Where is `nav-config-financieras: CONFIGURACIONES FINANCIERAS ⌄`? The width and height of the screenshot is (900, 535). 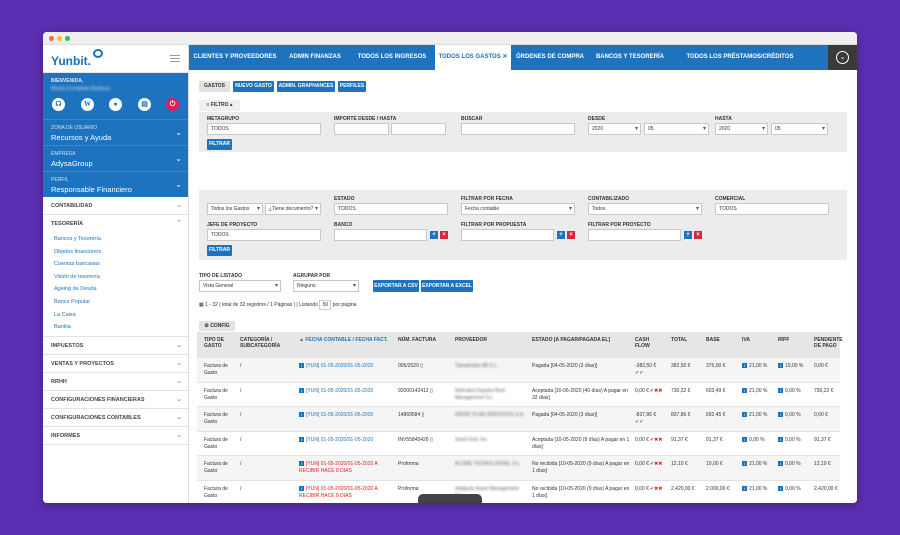 nav-config-financieras: CONFIGURACIONES FINANCIERAS ⌄ is located at coordinates (115, 400).